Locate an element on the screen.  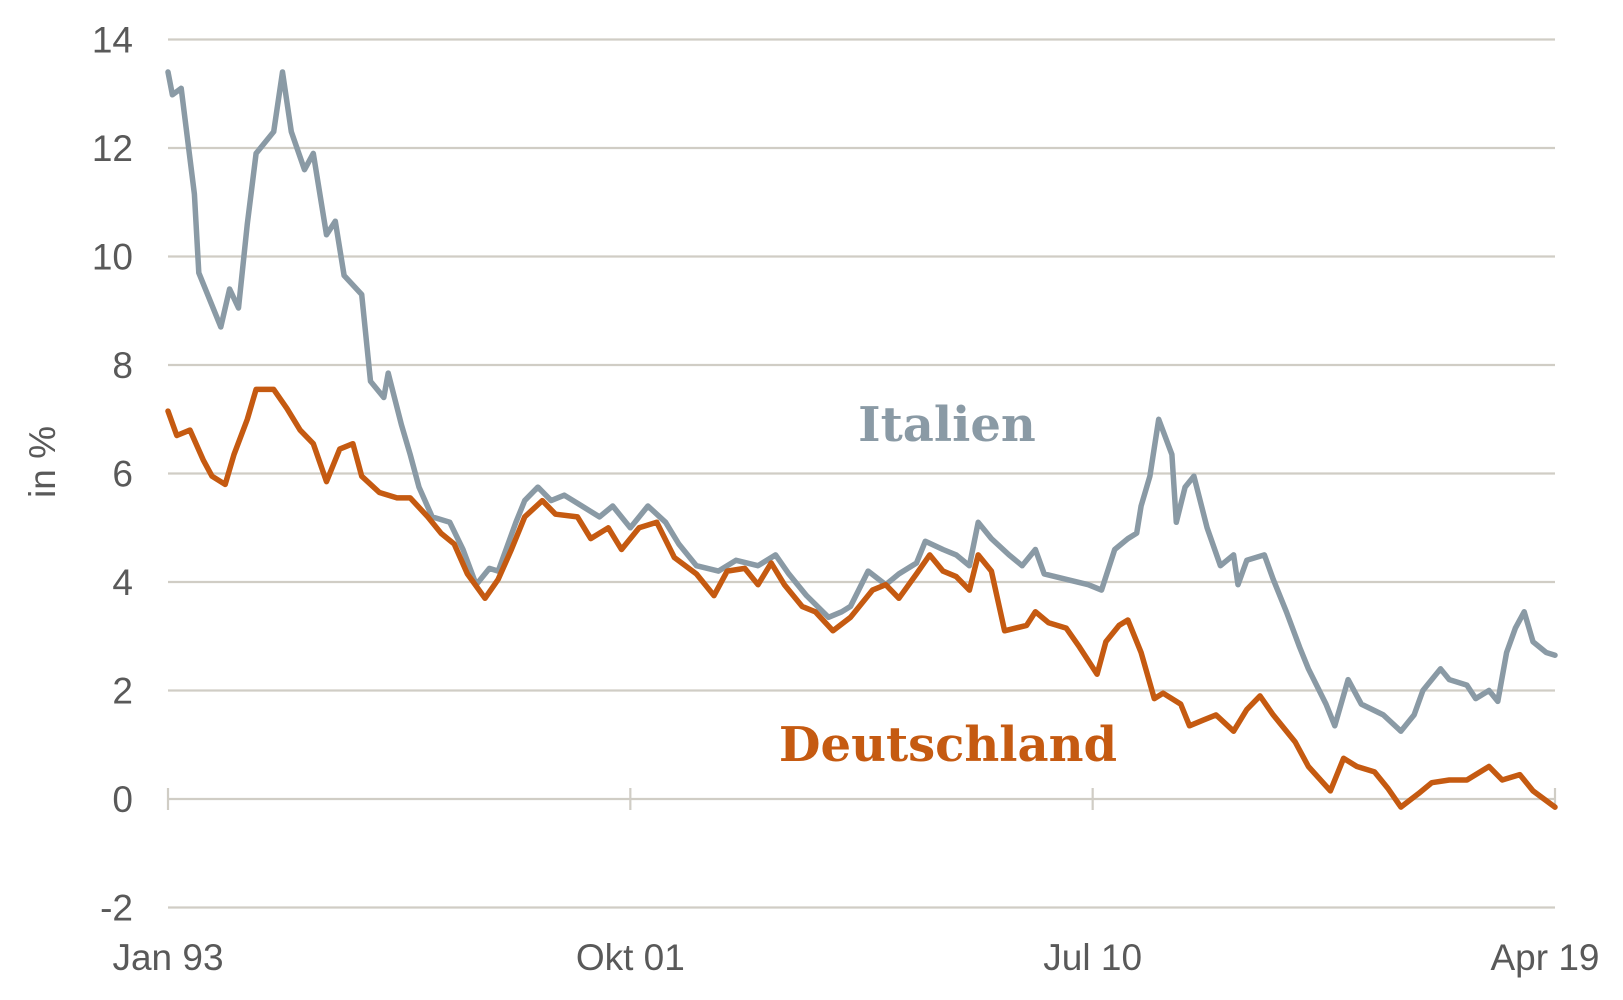
y-tick-label: -2 is located at coordinates (116, 908).